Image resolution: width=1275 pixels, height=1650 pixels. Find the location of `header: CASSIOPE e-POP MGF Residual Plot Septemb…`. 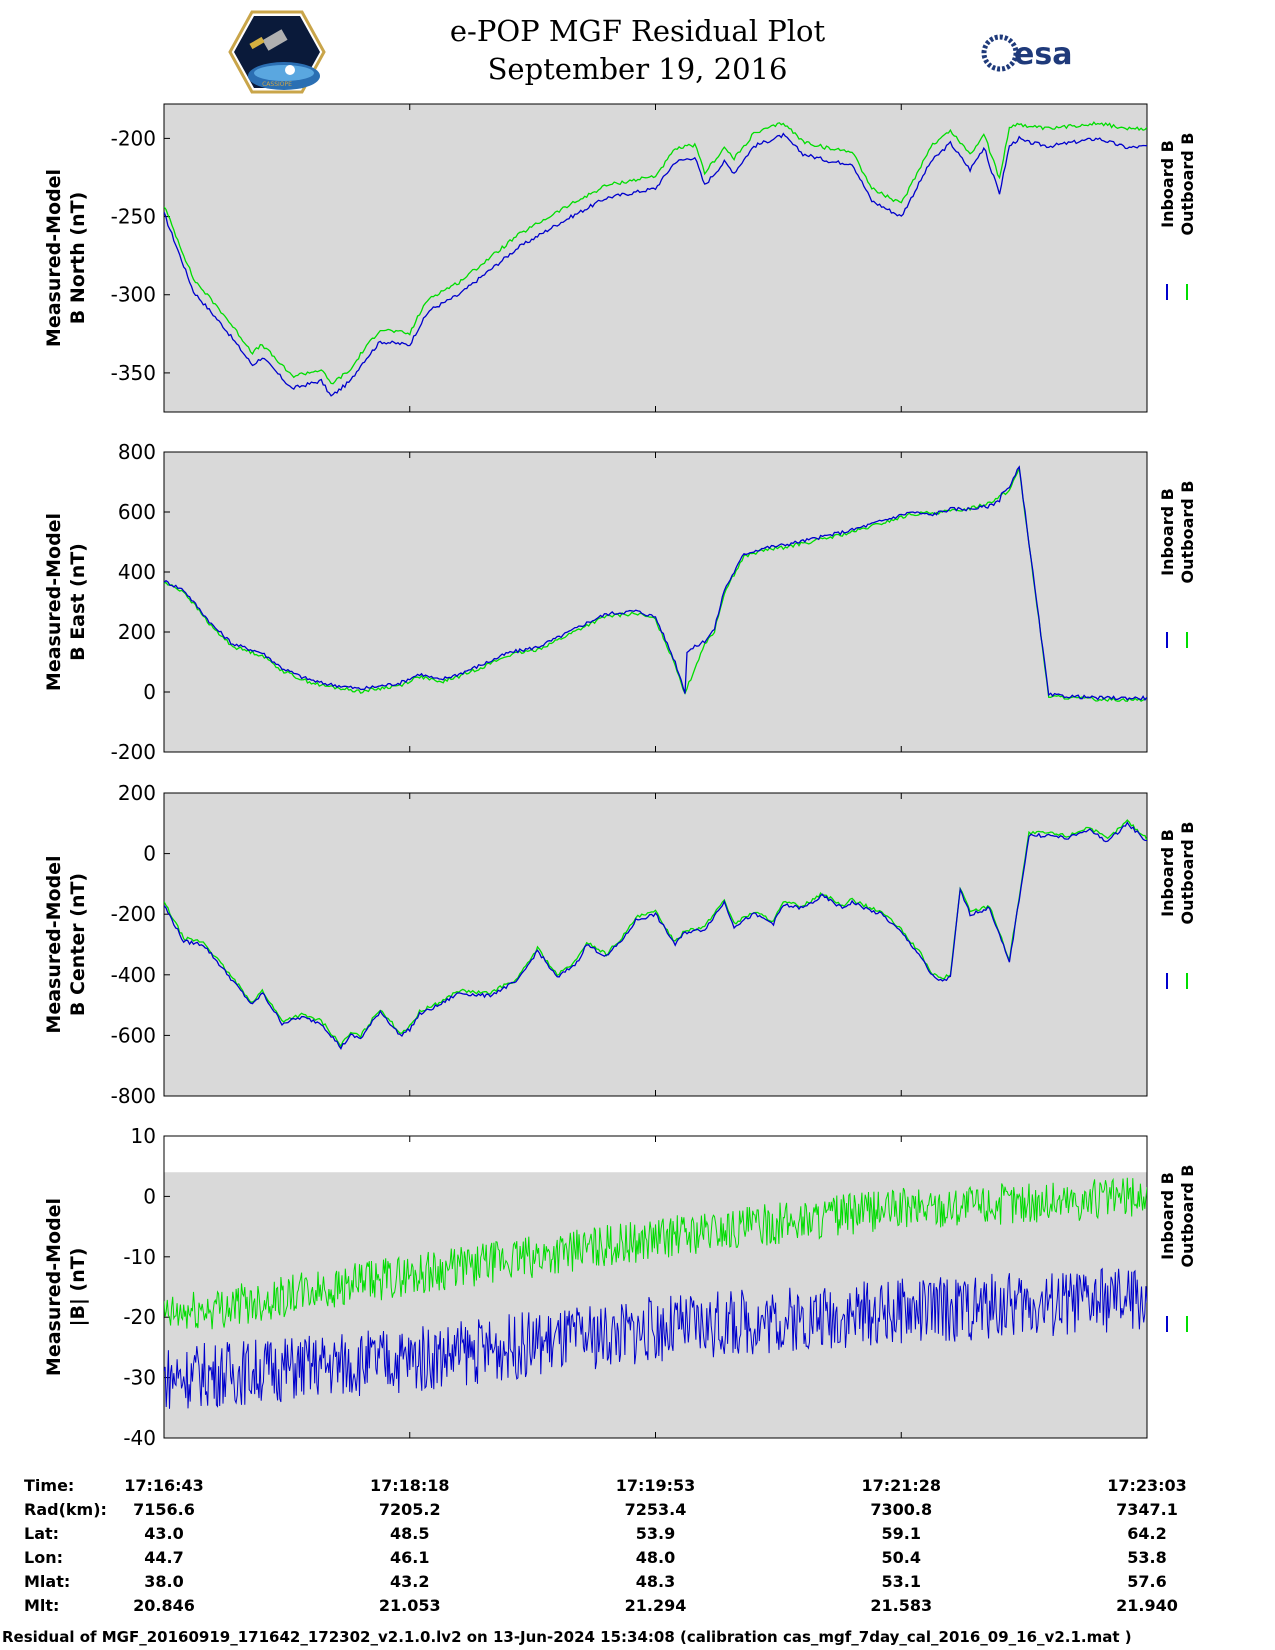

header: CASSIOPE e-POP MGF Residual Plot Septemb… is located at coordinates (637, 50).